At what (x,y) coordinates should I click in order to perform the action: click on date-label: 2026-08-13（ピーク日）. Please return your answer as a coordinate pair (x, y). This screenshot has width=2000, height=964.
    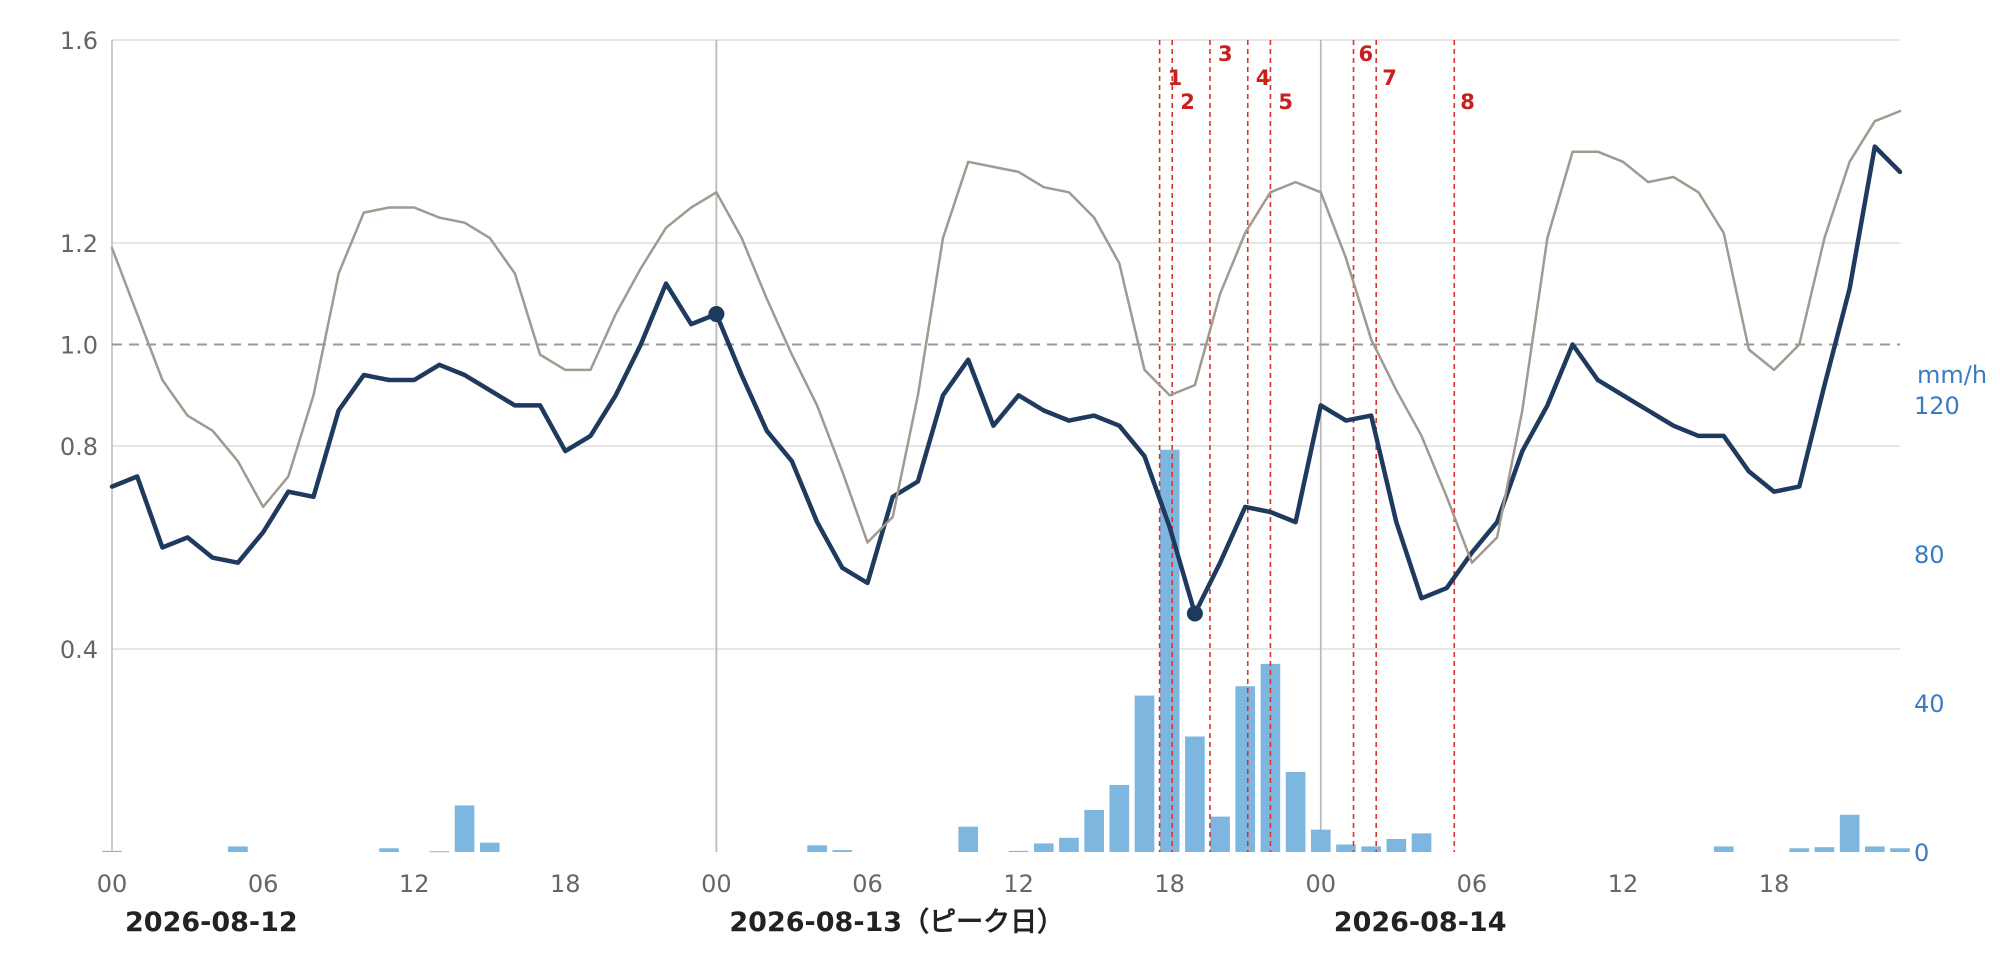
    Looking at the image, I should click on (896, 922).